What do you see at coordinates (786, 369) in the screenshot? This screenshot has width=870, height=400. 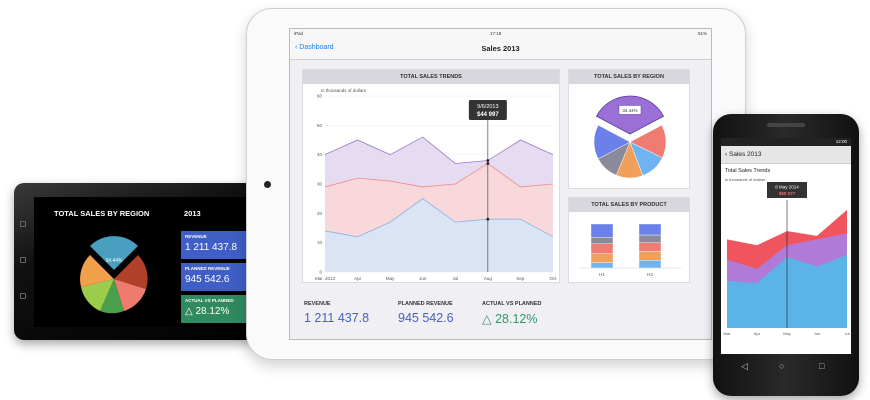 I see `android-nav-bar: ◁ ○ □` at bounding box center [786, 369].